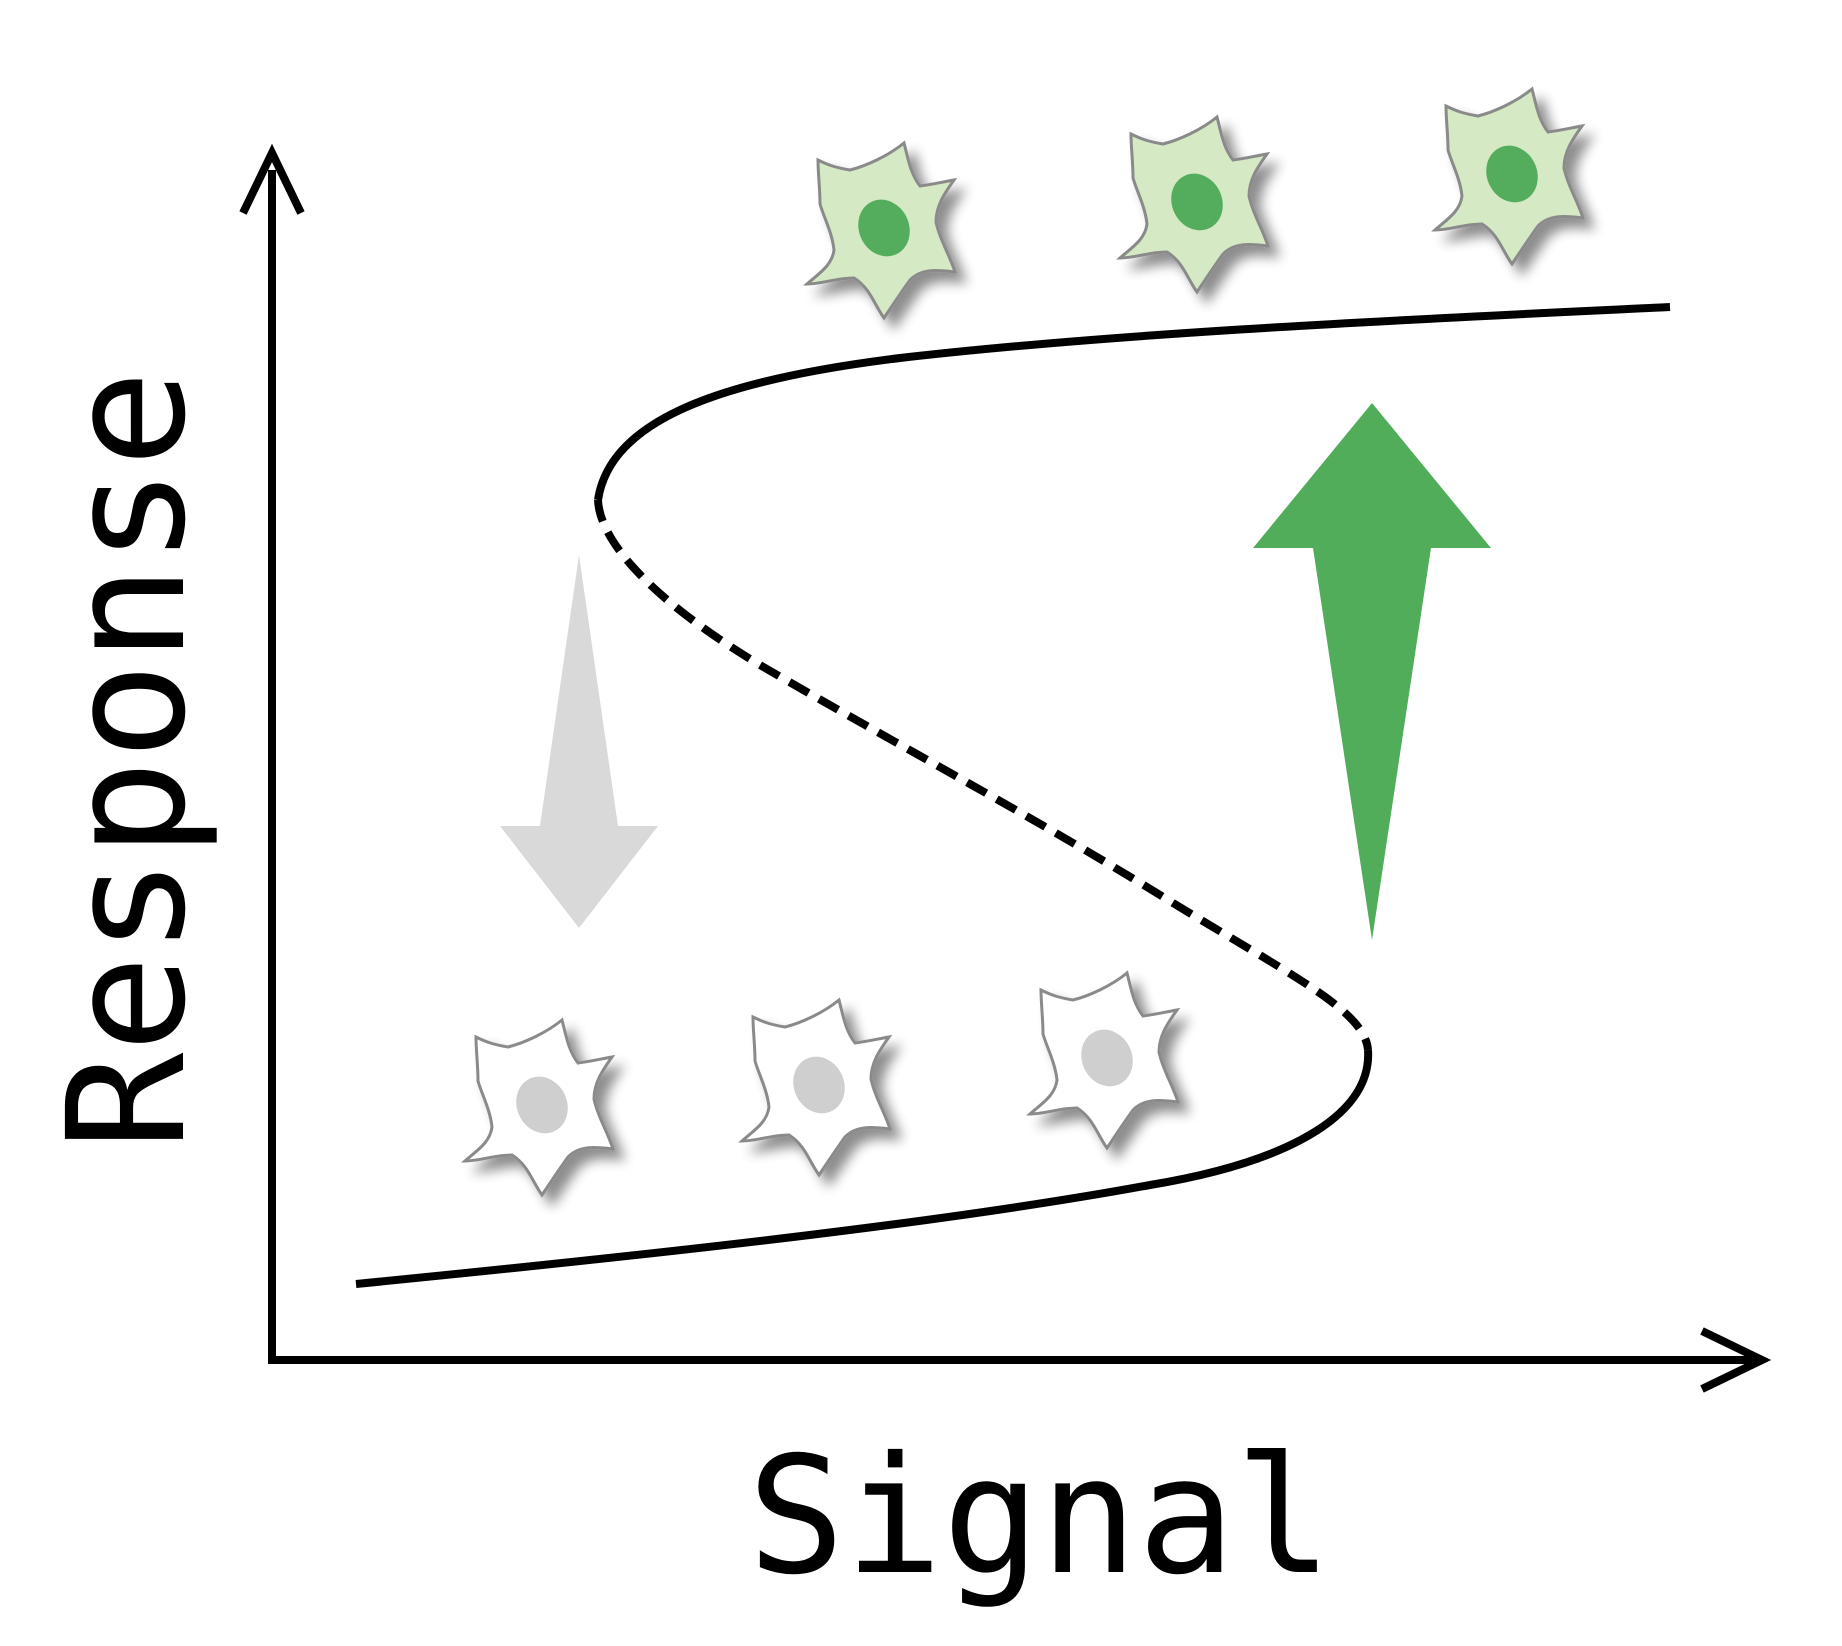 The image size is (1842, 1646). What do you see at coordinates (983, 775) in the screenshot?
I see `unstable-branch` at bounding box center [983, 775].